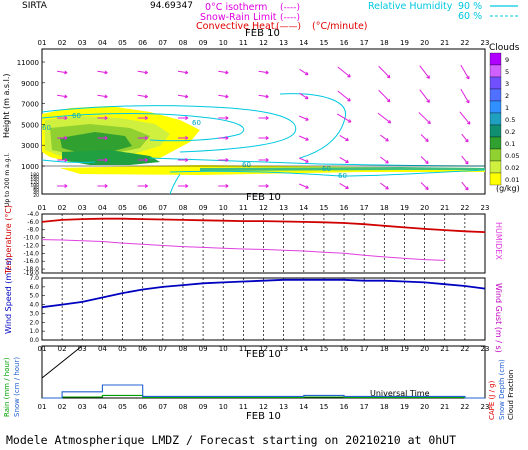 Image resolution: width=528 pixels, height=450 pixels. What do you see at coordinates (340, 26) in the screenshot?
I see `legend-convective-unit: (°C/minute)` at bounding box center [340, 26].